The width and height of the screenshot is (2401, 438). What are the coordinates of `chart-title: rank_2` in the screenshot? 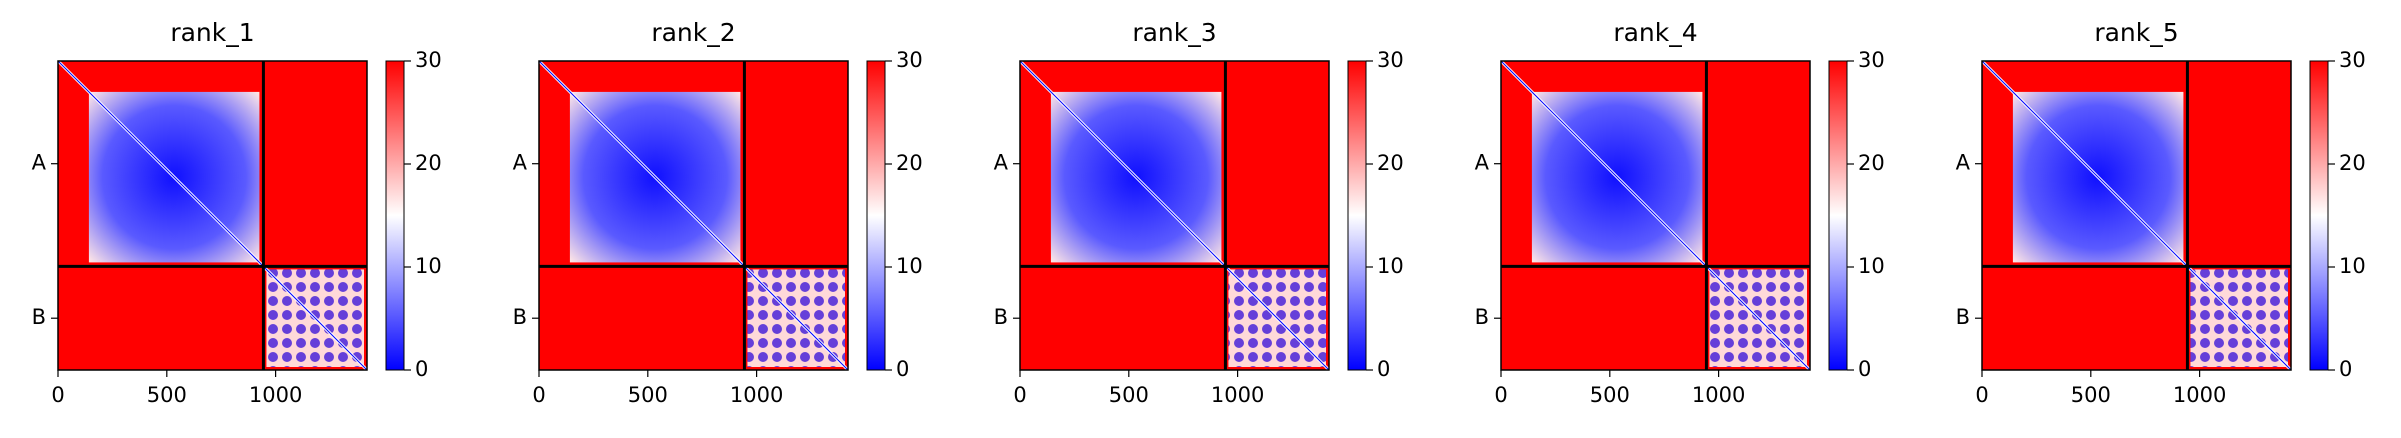 It's located at (693, 32).